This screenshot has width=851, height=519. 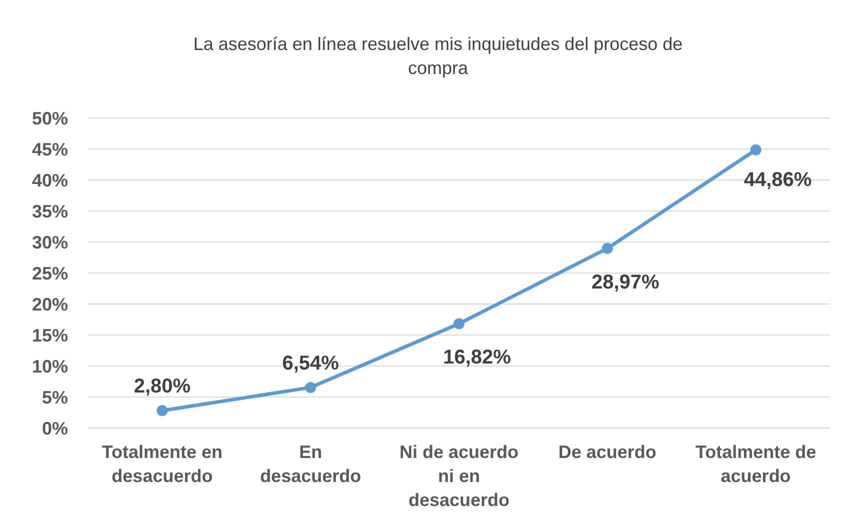 What do you see at coordinates (311, 464) in the screenshot?
I see `x-tick-label: En desacuerdo` at bounding box center [311, 464].